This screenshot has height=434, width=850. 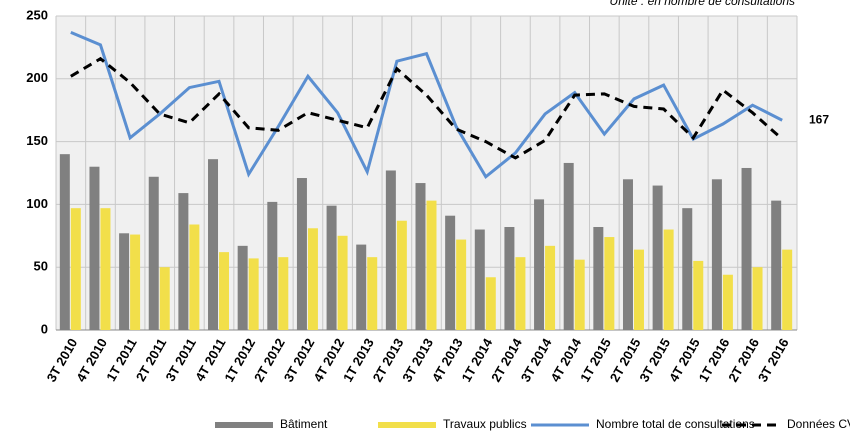 What do you see at coordinates (304, 424) in the screenshot?
I see `legend-label: Bâtiment` at bounding box center [304, 424].